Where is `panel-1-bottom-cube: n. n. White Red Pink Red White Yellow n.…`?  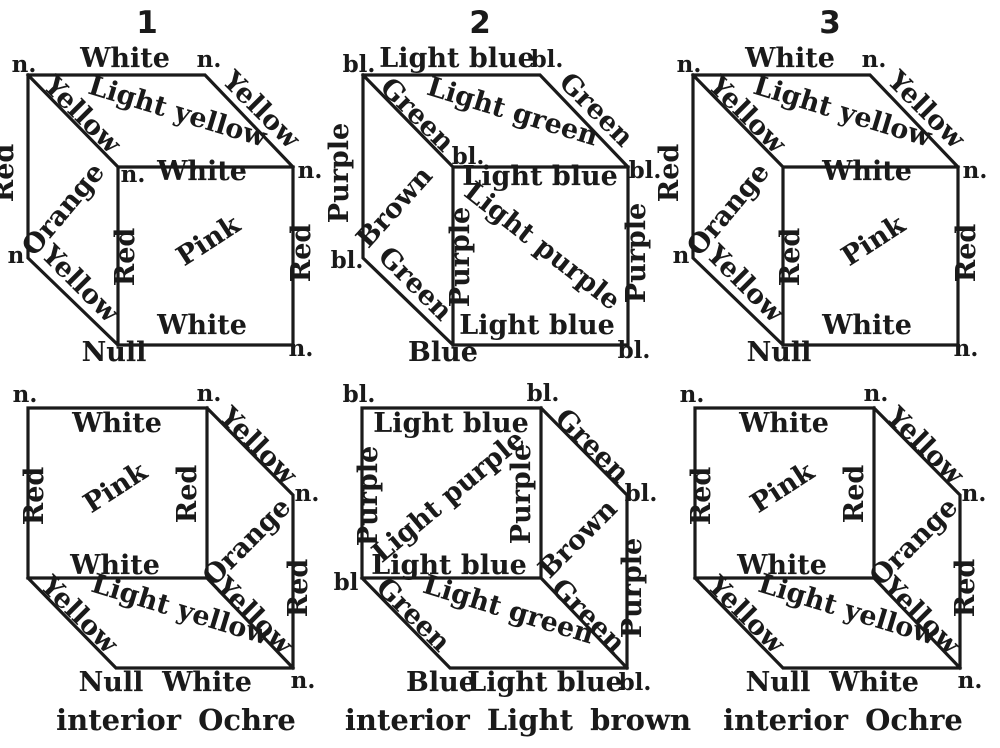
panel-1-bottom-cube: n. n. White Red Pink Red White Yellow n.… is located at coordinates (166, 558).